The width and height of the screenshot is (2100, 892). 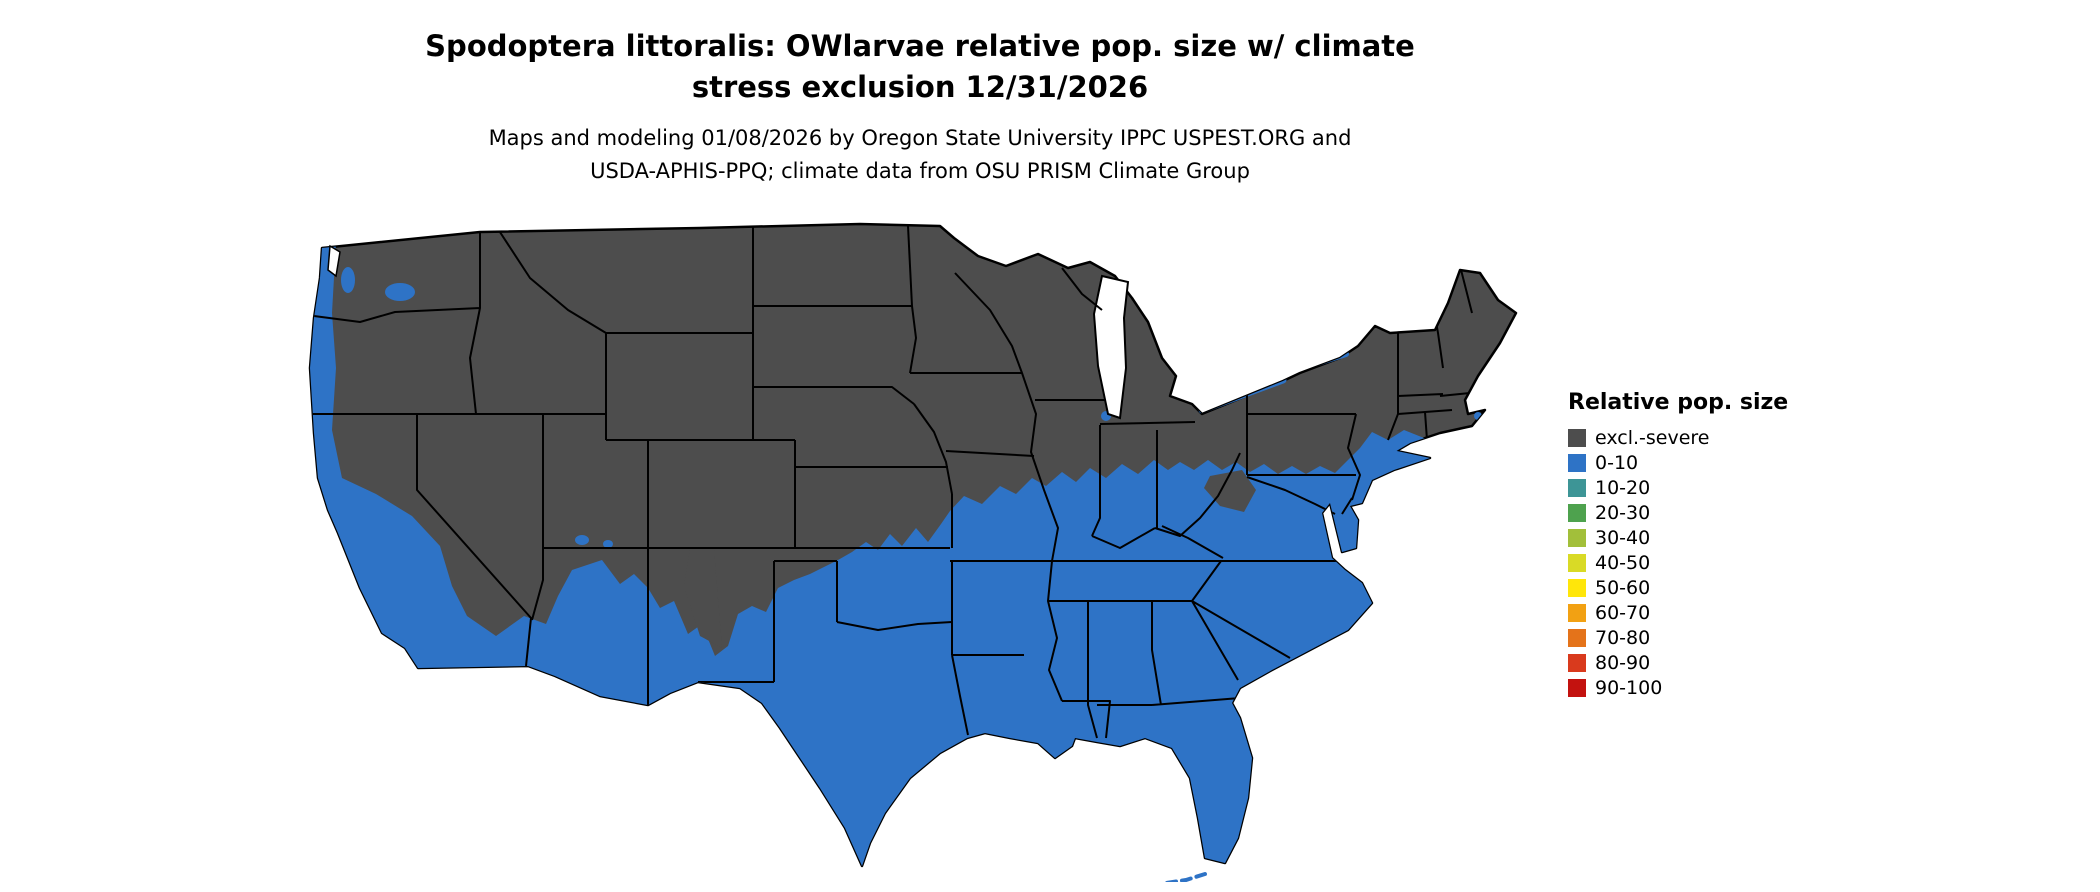 I want to click on legend-label: 80-90, so click(x=1623, y=662).